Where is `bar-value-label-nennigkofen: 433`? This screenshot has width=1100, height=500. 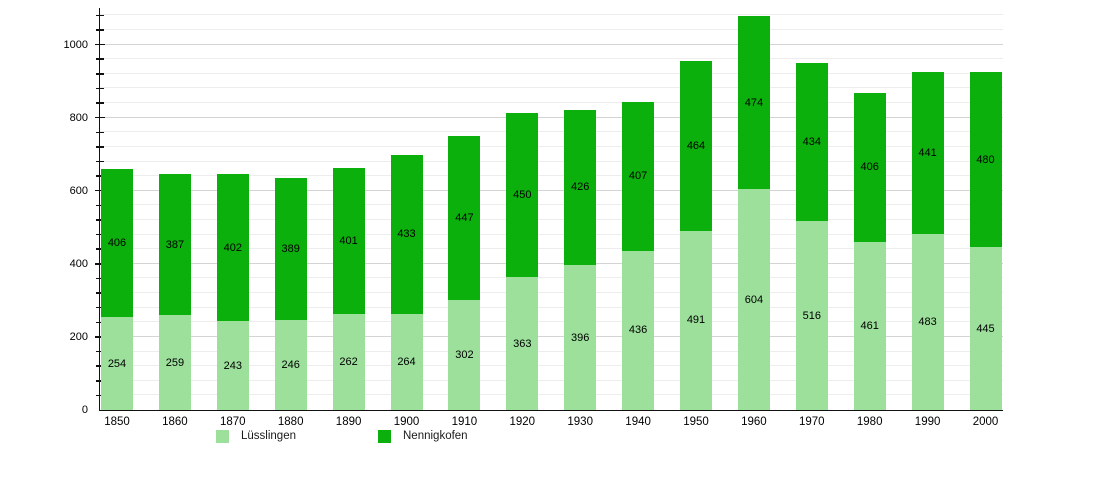 bar-value-label-nennigkofen: 433 is located at coordinates (406, 234).